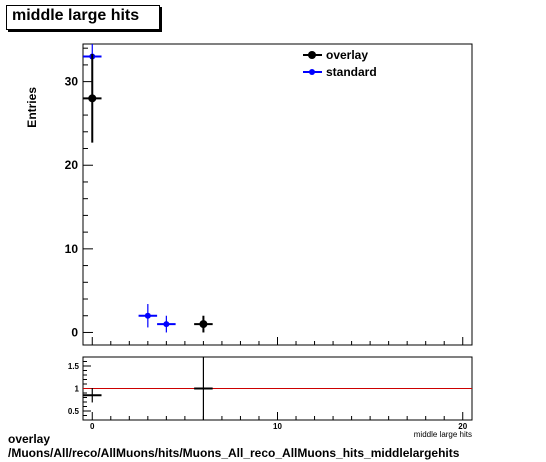 The width and height of the screenshot is (546, 462). What do you see at coordinates (74, 332) in the screenshot?
I see `y-tick-label: 0` at bounding box center [74, 332].